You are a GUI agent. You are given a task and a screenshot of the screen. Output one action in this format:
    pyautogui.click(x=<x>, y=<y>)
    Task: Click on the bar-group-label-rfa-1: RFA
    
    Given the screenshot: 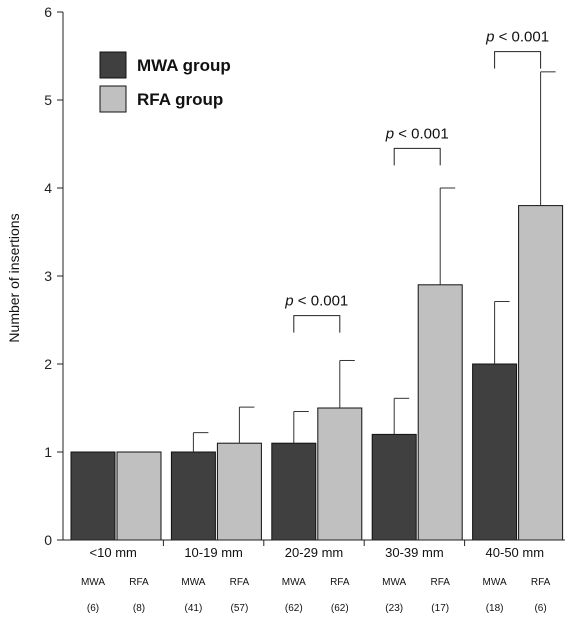 What is the action you would take?
    pyautogui.click(x=240, y=582)
    